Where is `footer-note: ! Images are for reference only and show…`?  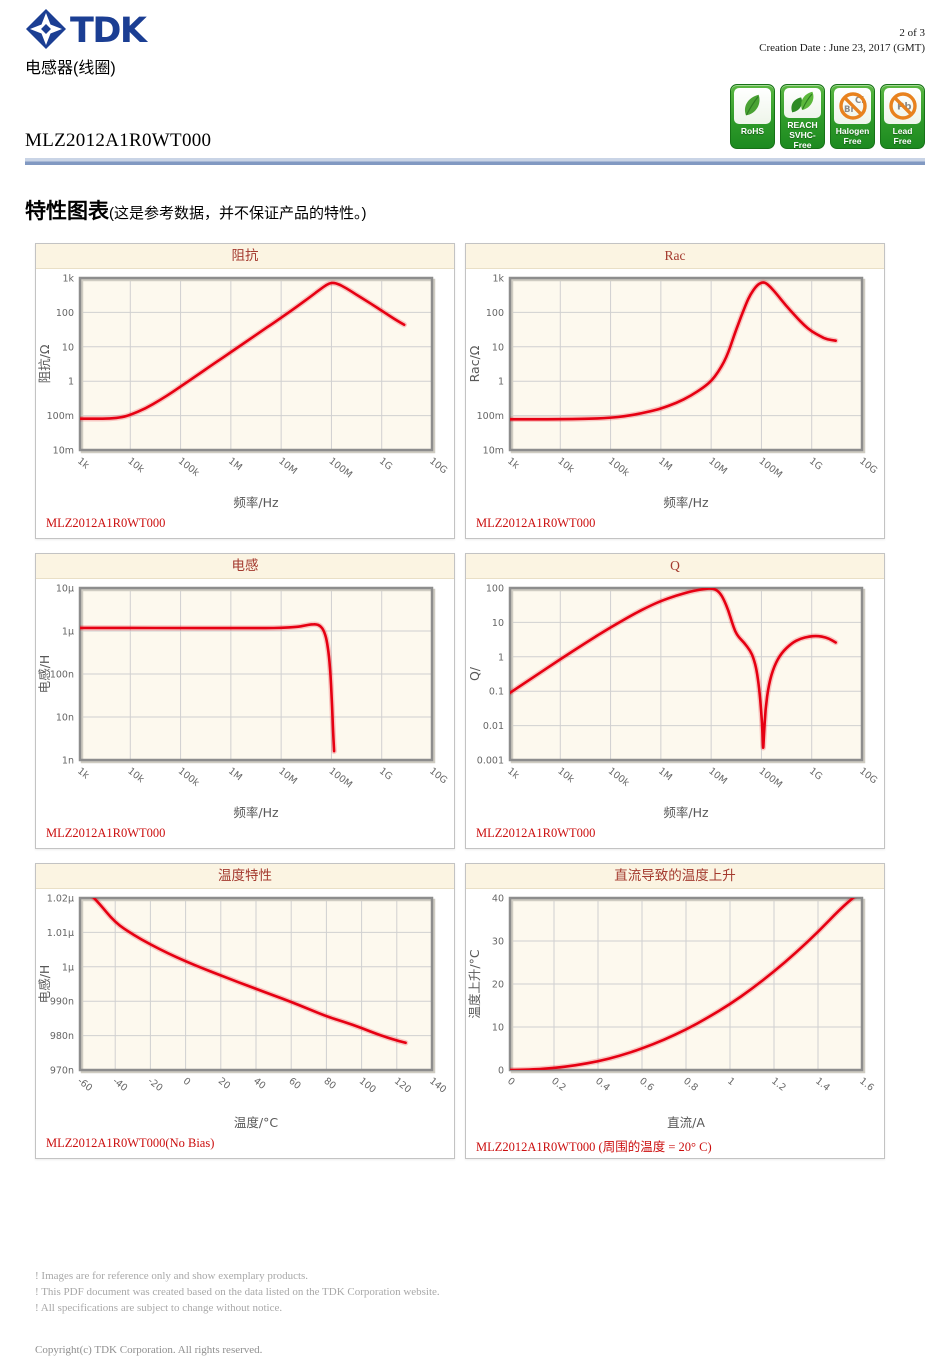
footer-note: ! Images are for reference only and show… is located at coordinates (172, 1276).